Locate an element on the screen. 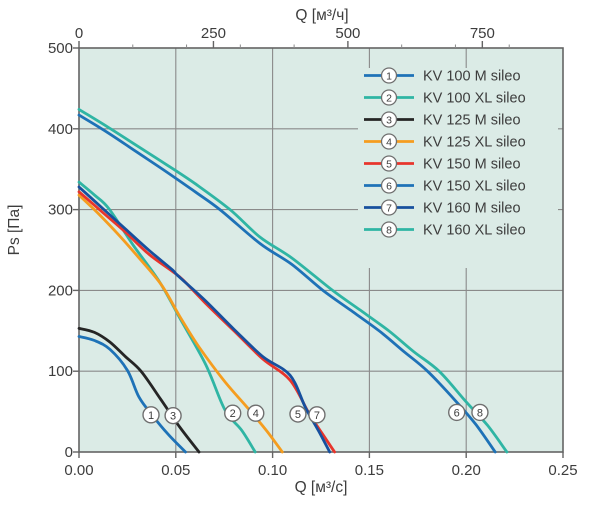  x-tick-label: 0.20 is located at coordinates (466, 470).